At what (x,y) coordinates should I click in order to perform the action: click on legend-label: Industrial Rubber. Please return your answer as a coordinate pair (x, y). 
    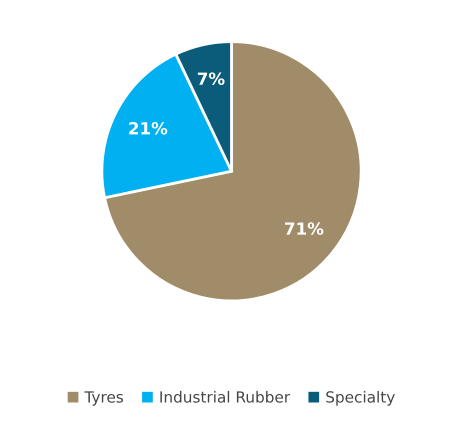
    Looking at the image, I should click on (225, 396).